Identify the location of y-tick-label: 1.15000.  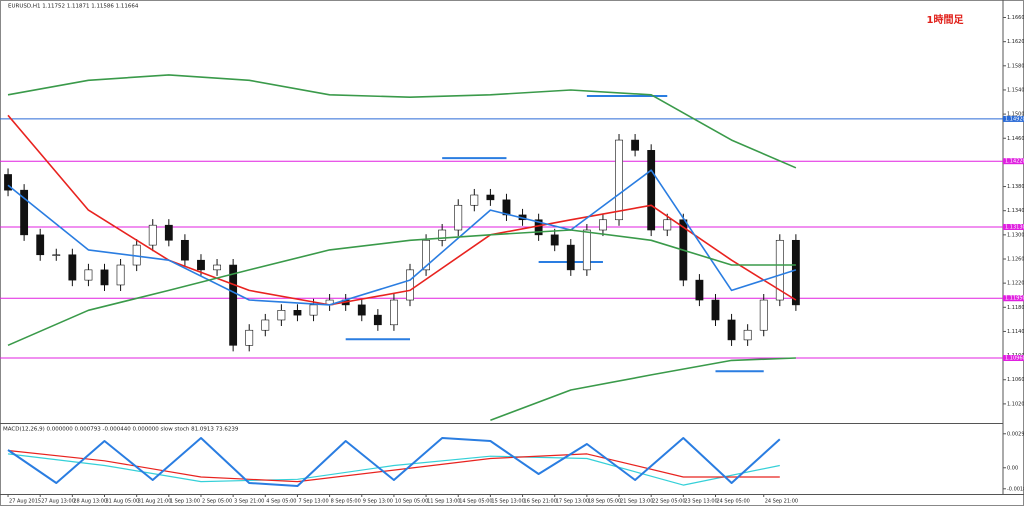
(1015, 115).